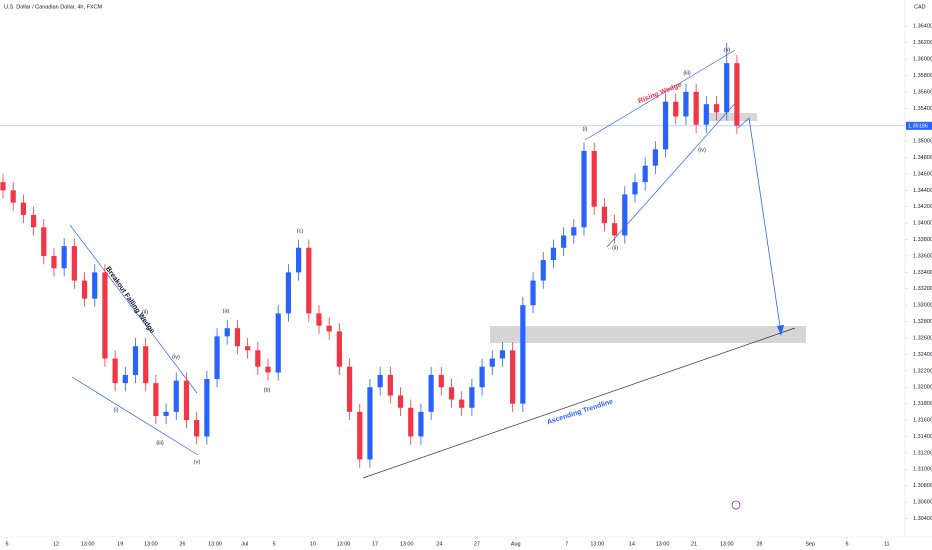  I want to click on trendline, so click(579, 403).